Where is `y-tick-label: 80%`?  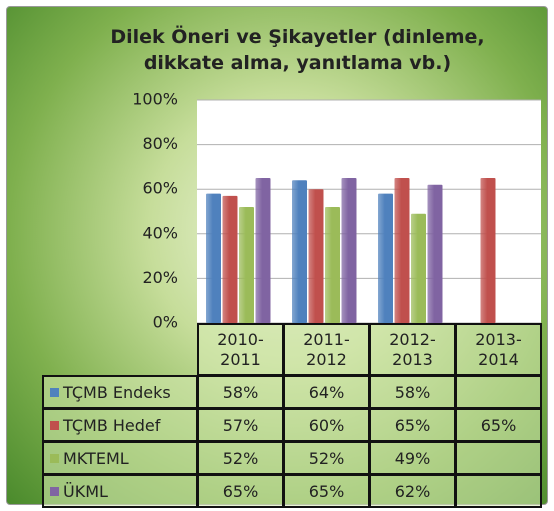 y-tick-label: 80% is located at coordinates (160, 143).